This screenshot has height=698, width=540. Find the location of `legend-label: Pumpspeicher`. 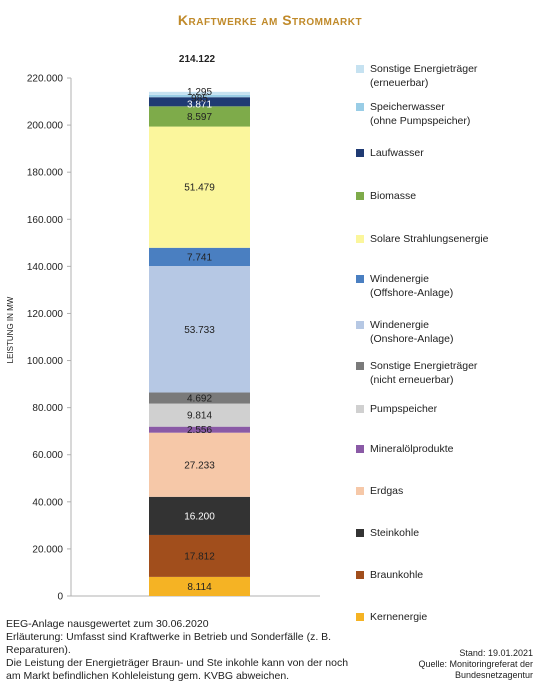

legend-label: Pumpspeicher is located at coordinates (404, 409).